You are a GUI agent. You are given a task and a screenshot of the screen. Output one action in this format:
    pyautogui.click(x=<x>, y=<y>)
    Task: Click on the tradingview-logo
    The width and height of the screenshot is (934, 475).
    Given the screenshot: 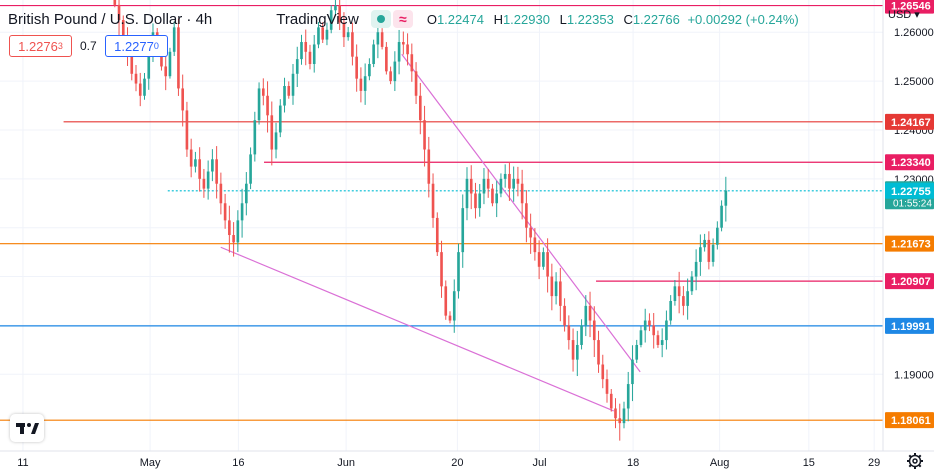 What is the action you would take?
    pyautogui.click(x=27, y=428)
    